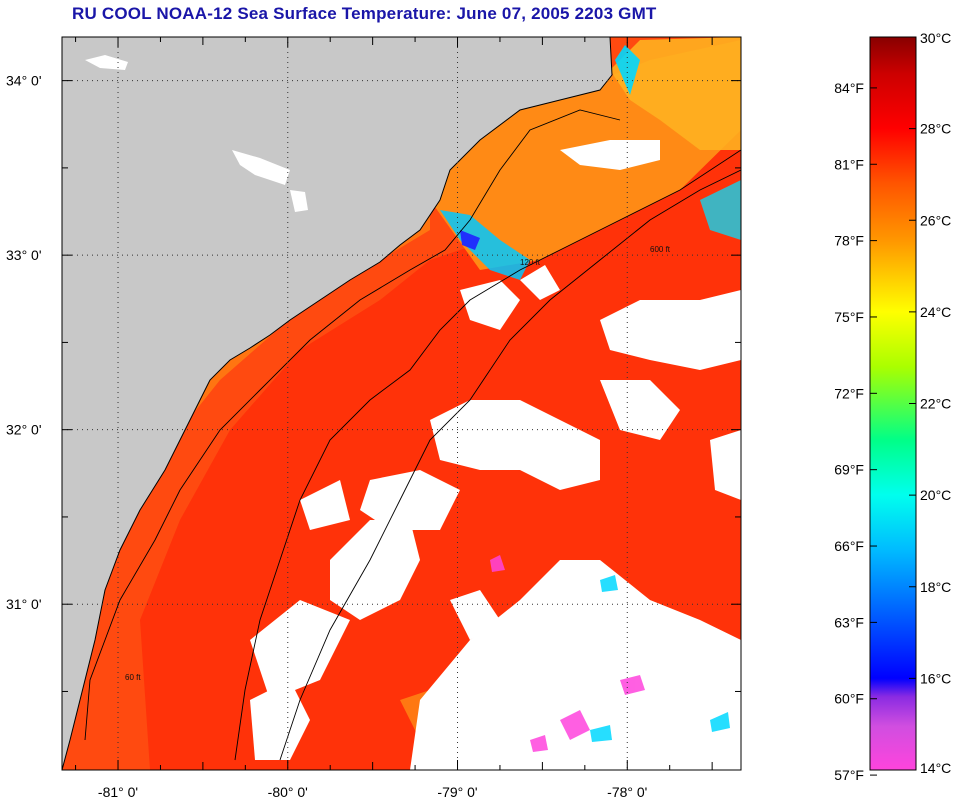 This screenshot has width=968, height=801. Describe the element at coordinates (935, 495) in the screenshot. I see `cb-label-c-5: 20°C` at that location.